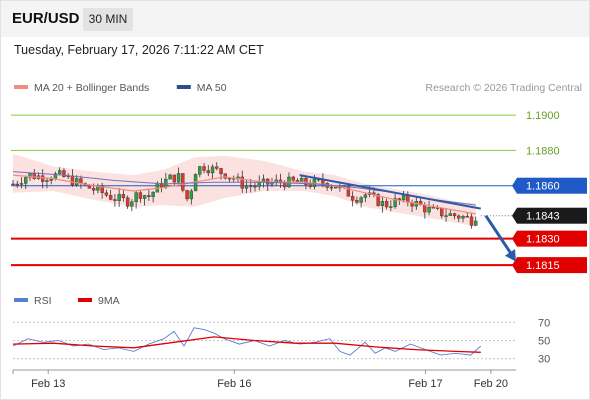 This screenshot has width=590, height=400. What do you see at coordinates (544, 342) in the screenshot?
I see `rsi-tick-50: 50` at bounding box center [544, 342].